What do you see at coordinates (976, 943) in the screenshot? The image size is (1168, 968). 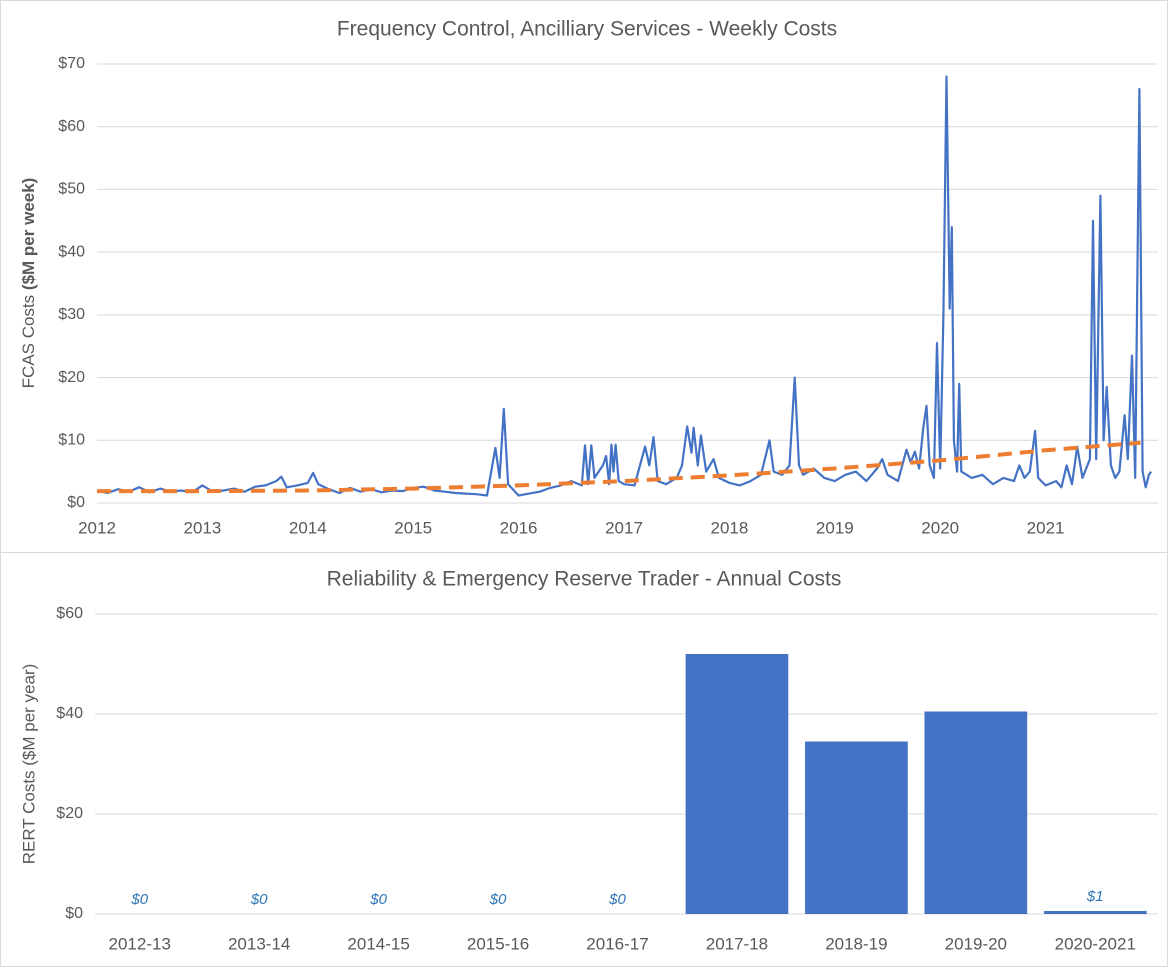 I see `x-tick-label: 2019-20` at bounding box center [976, 943].